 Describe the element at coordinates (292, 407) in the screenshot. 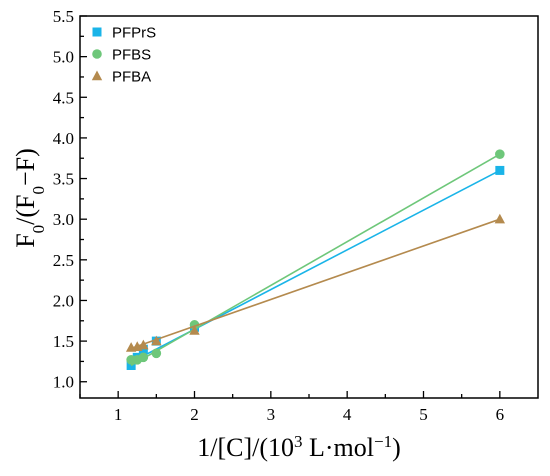

I see `x-axis: 1 2 3 4 5 6` at that location.